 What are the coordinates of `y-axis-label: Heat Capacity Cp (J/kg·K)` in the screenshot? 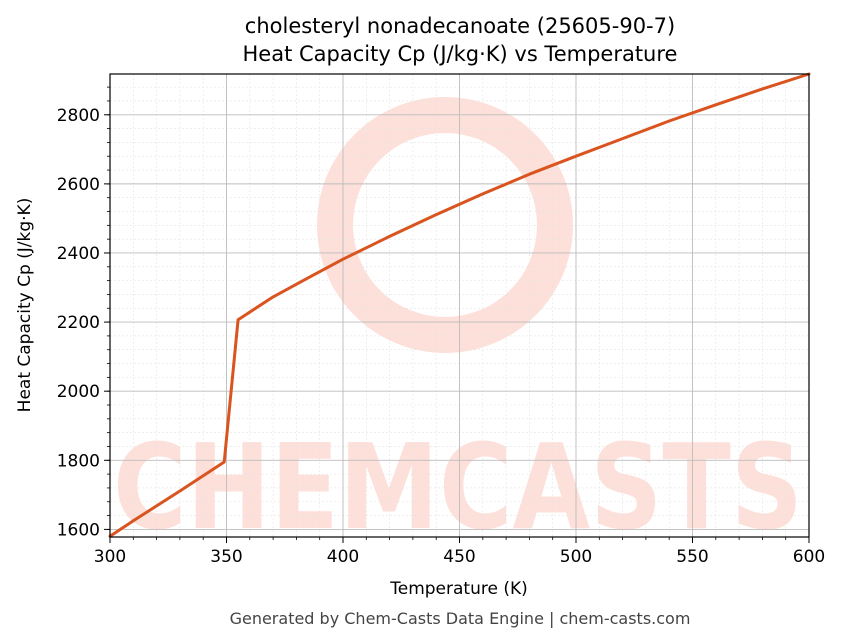 It's located at (25, 305).